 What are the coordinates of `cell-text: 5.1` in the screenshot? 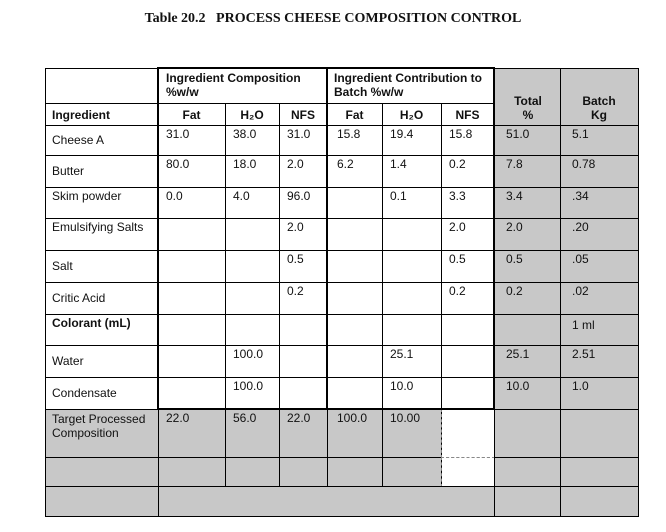 It's located at (580, 134).